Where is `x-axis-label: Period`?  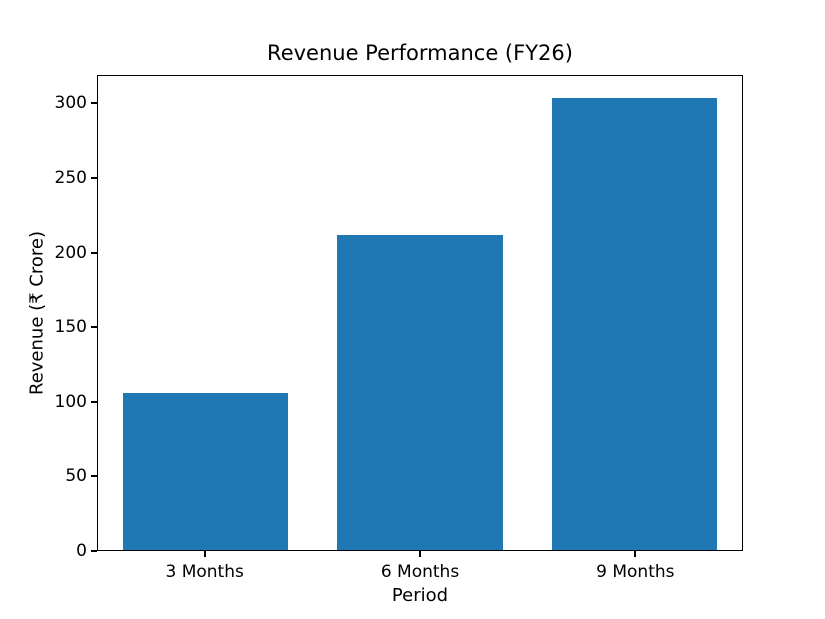
x-axis-label: Period is located at coordinates (420, 595).